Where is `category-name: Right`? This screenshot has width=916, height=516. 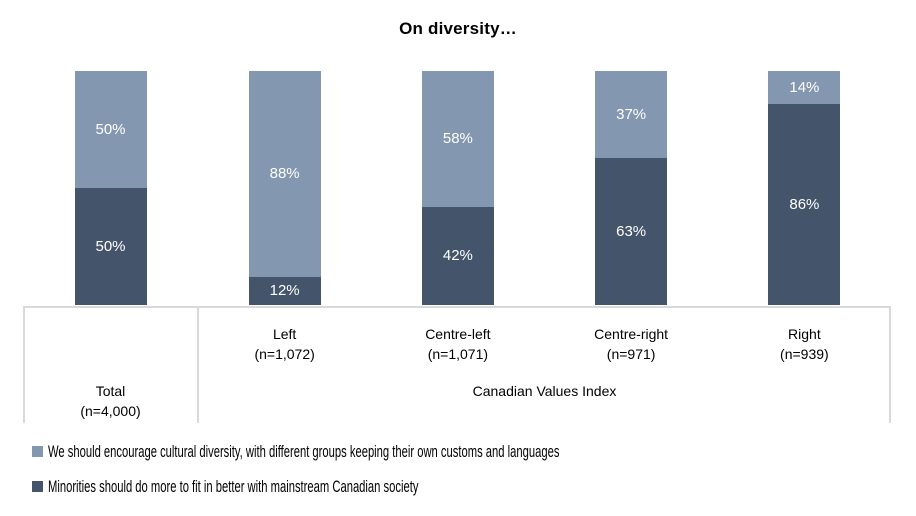
category-name: Right is located at coordinates (804, 334).